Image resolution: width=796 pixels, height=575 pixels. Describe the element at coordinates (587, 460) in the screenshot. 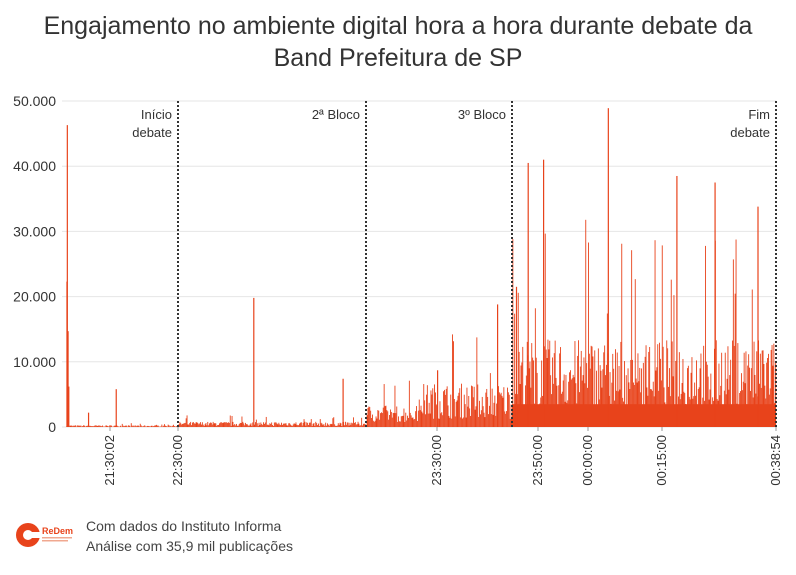

I see `x-tick-label: 00:00:00` at that location.